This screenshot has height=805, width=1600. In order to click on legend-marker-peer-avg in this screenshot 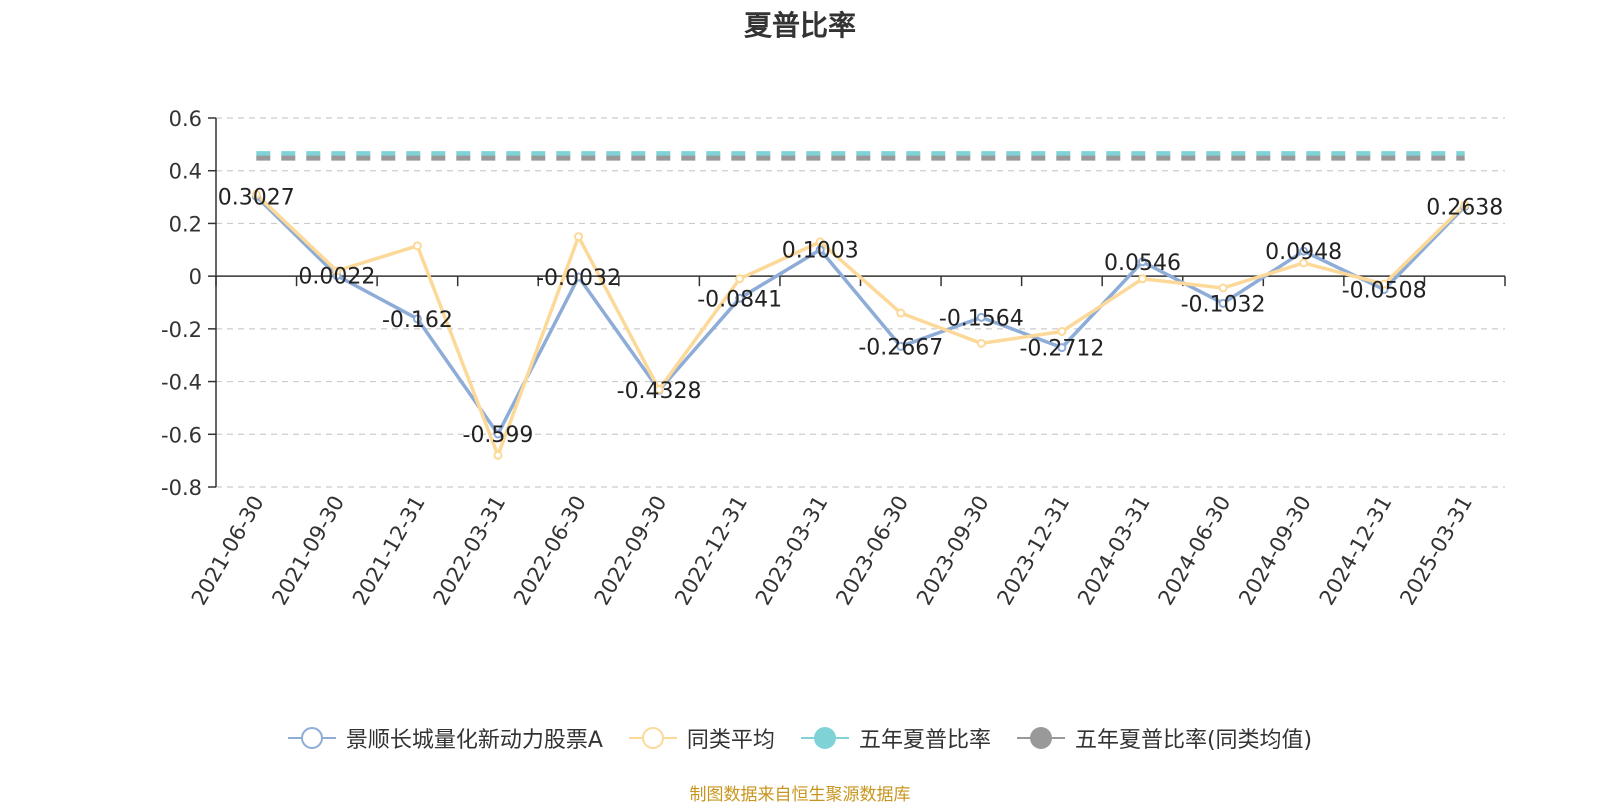, I will do `click(652, 738)`.